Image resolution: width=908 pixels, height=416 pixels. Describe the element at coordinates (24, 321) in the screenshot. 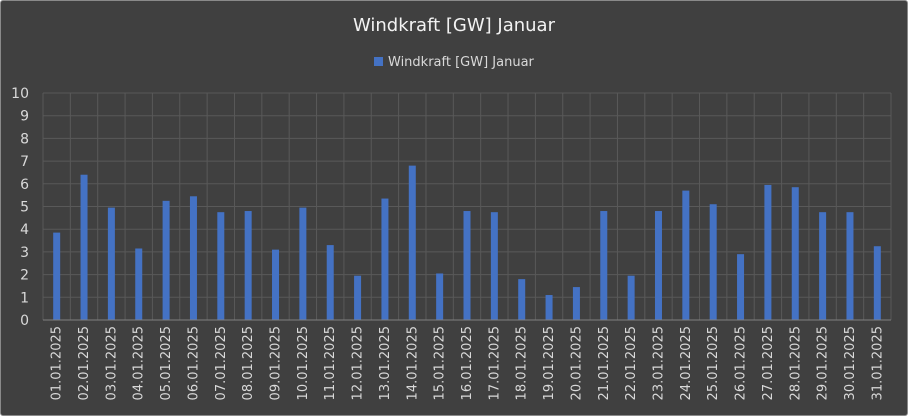

I see `y-tick-label: 0` at that location.